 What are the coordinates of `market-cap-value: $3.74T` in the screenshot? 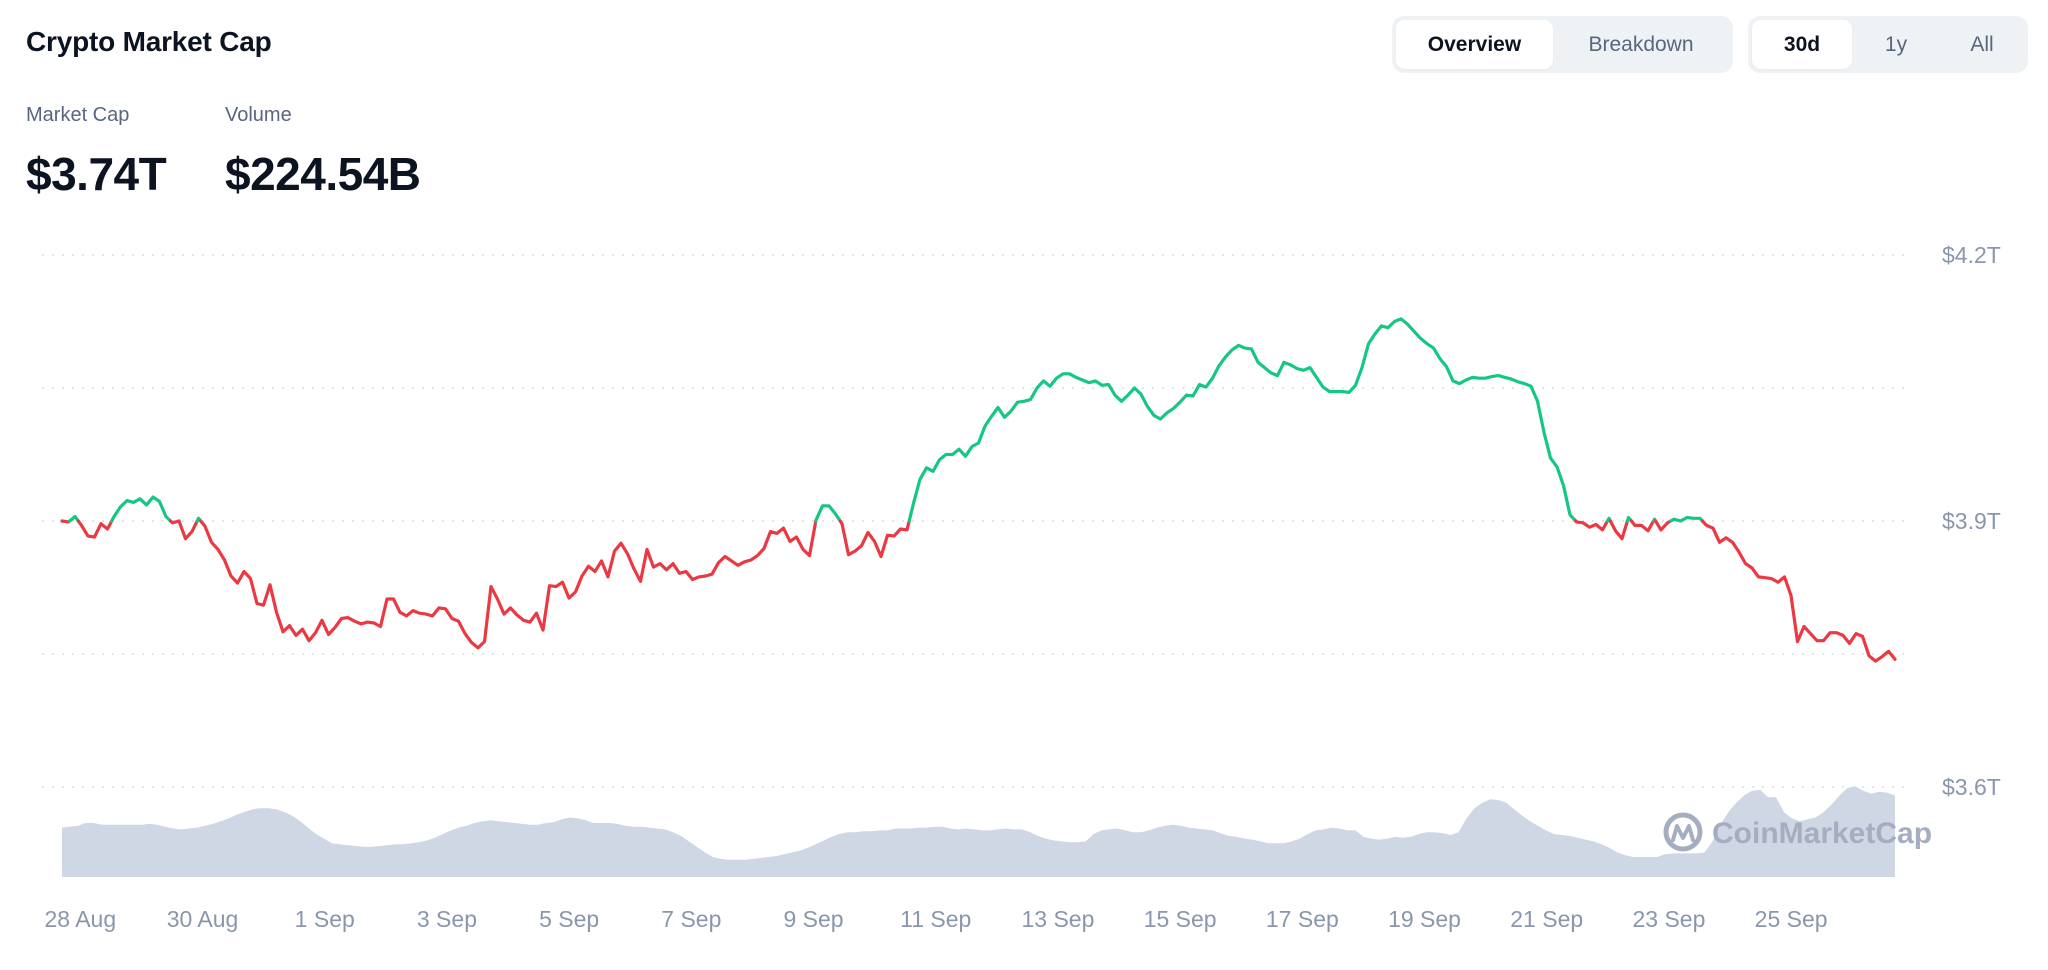 It's located at (96, 174).